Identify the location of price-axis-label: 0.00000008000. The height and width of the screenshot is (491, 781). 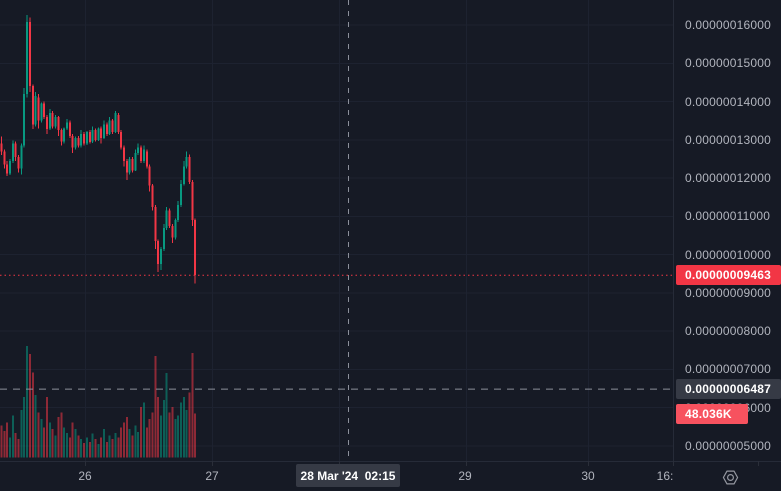
(728, 331).